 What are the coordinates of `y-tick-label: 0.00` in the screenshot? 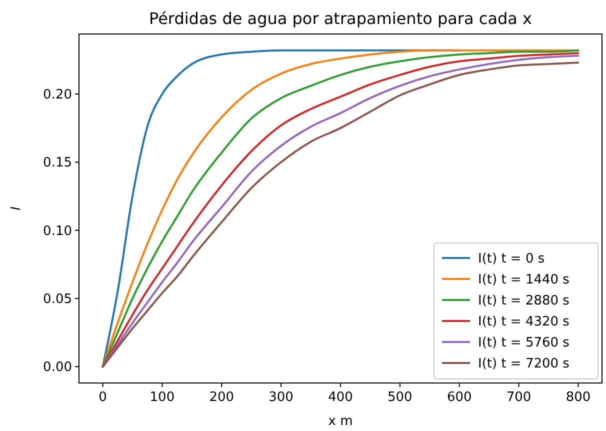 It's located at (57, 368).